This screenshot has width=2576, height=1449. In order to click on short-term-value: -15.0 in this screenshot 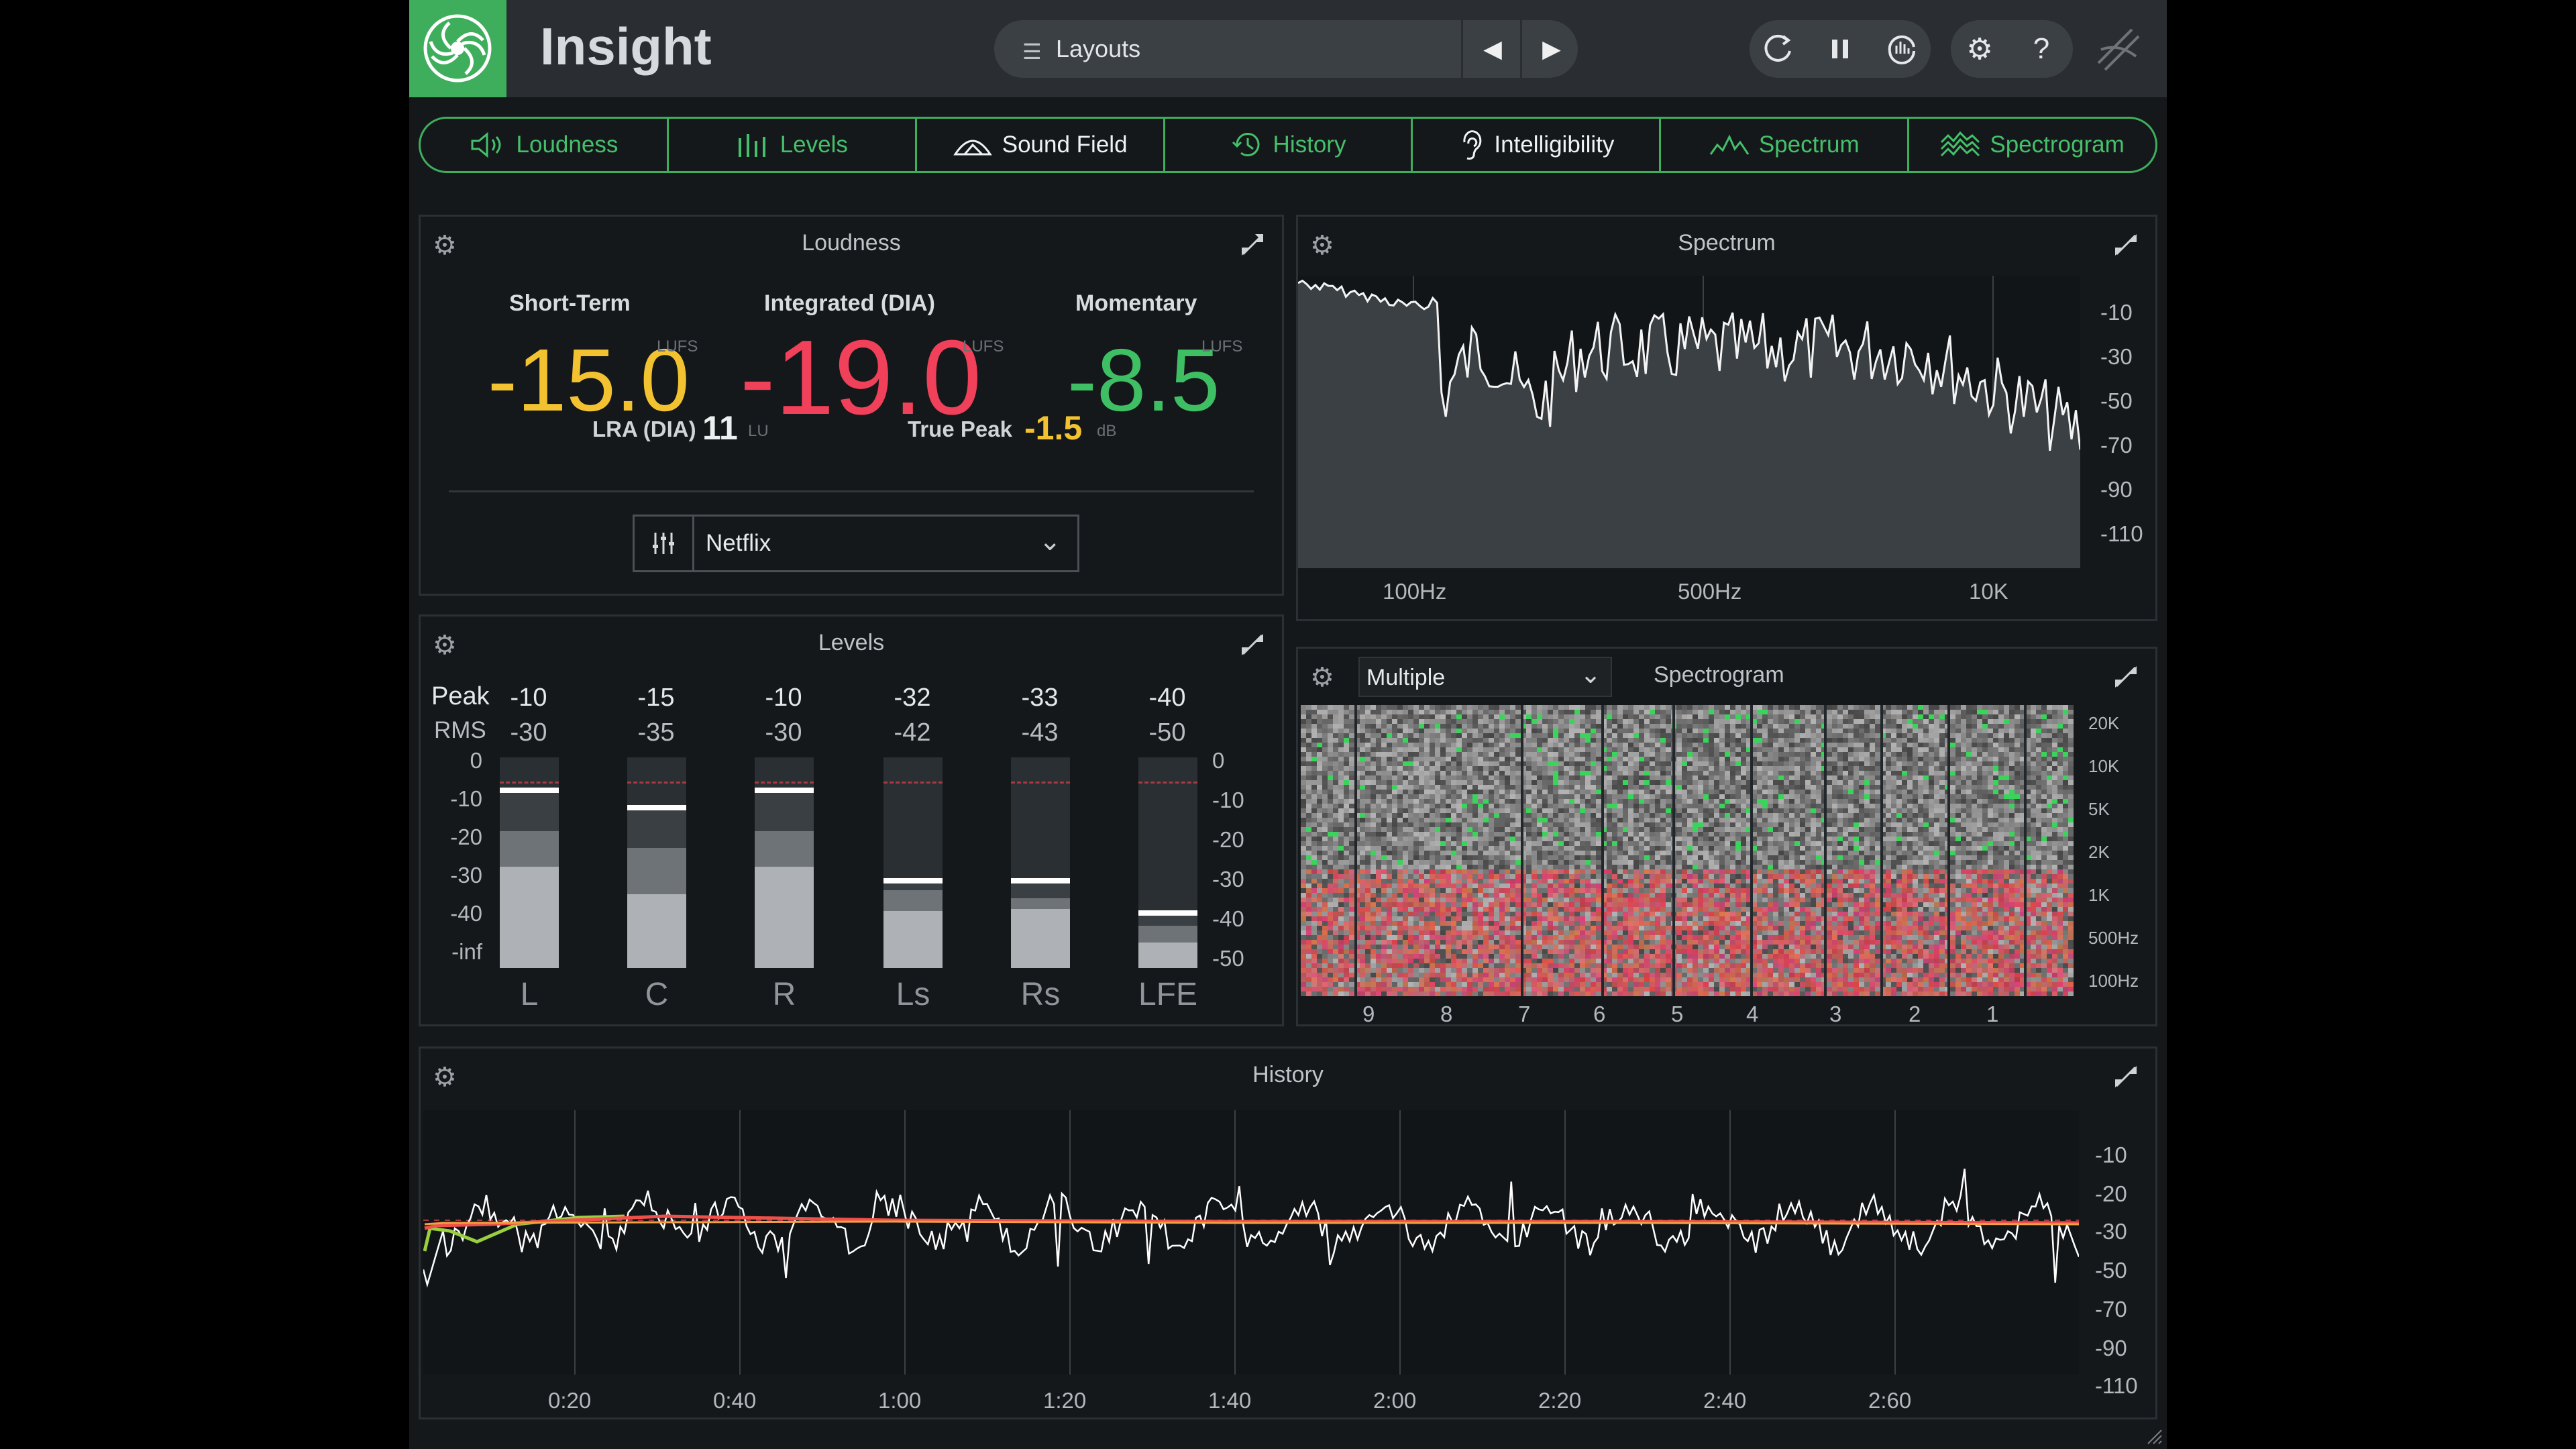, I will do `click(589, 380)`.